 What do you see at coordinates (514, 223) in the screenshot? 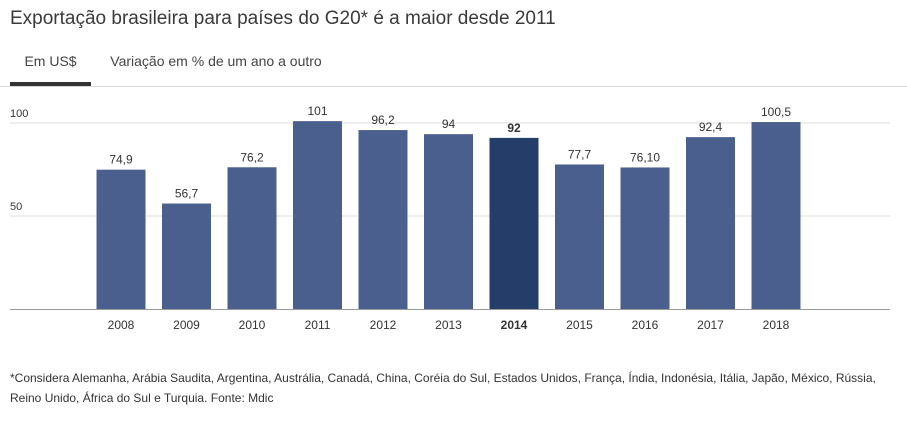
I see `bar-2014` at bounding box center [514, 223].